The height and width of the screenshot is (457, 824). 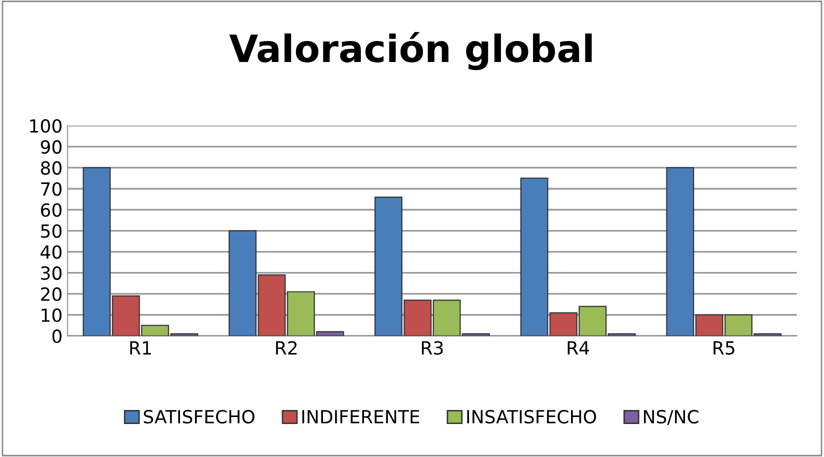 What do you see at coordinates (724, 348) in the screenshot?
I see `x-tick-label: R5` at bounding box center [724, 348].